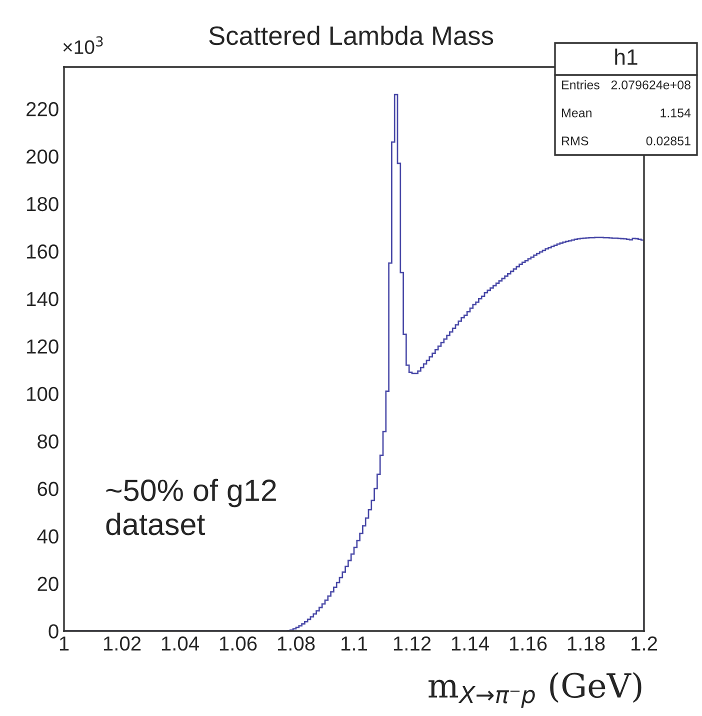  I want to click on y-tick-label: 80, so click(48, 441).